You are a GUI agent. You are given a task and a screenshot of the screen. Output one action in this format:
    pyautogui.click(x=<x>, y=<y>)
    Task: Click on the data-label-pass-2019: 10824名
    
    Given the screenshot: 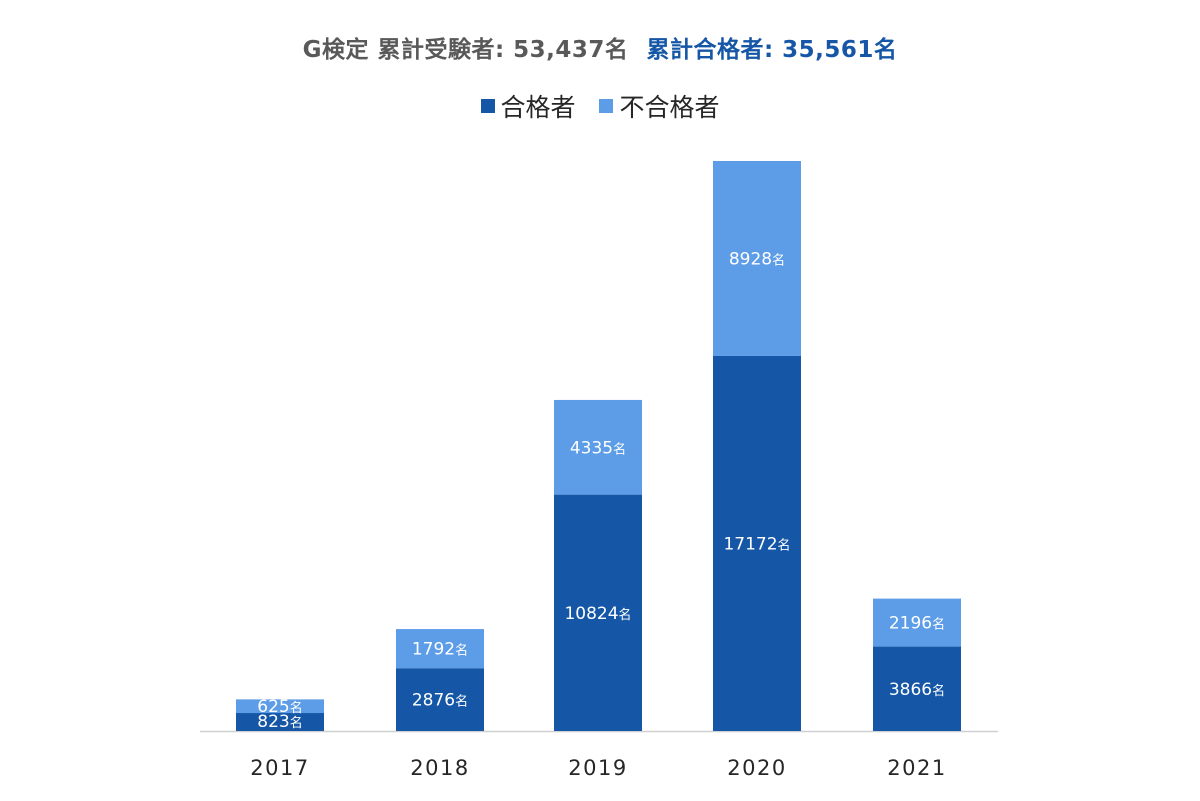 What is the action you would take?
    pyautogui.click(x=597, y=614)
    